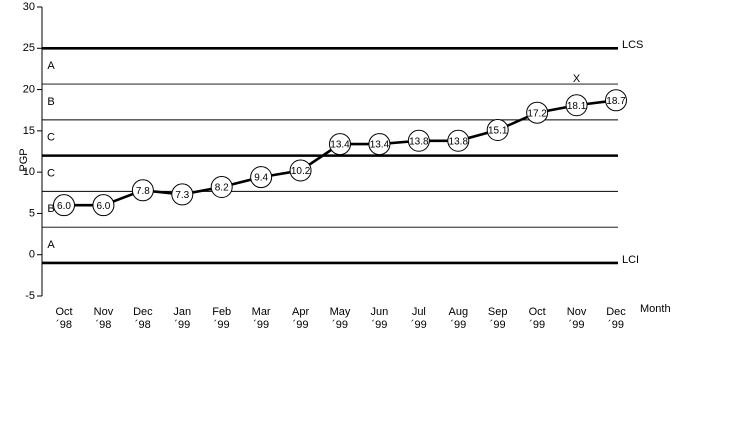  What do you see at coordinates (655, 309) in the screenshot?
I see `x-axis-label: Month` at bounding box center [655, 309].